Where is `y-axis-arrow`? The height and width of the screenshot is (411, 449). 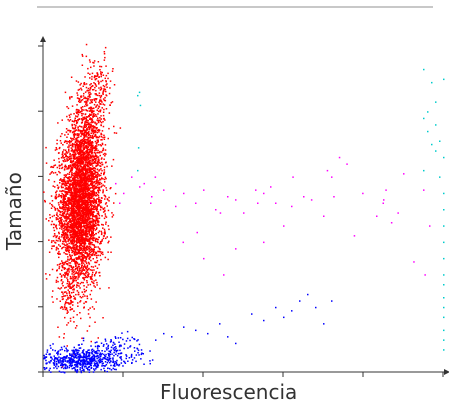
y-axis-arrow is located at coordinates (43, 39).